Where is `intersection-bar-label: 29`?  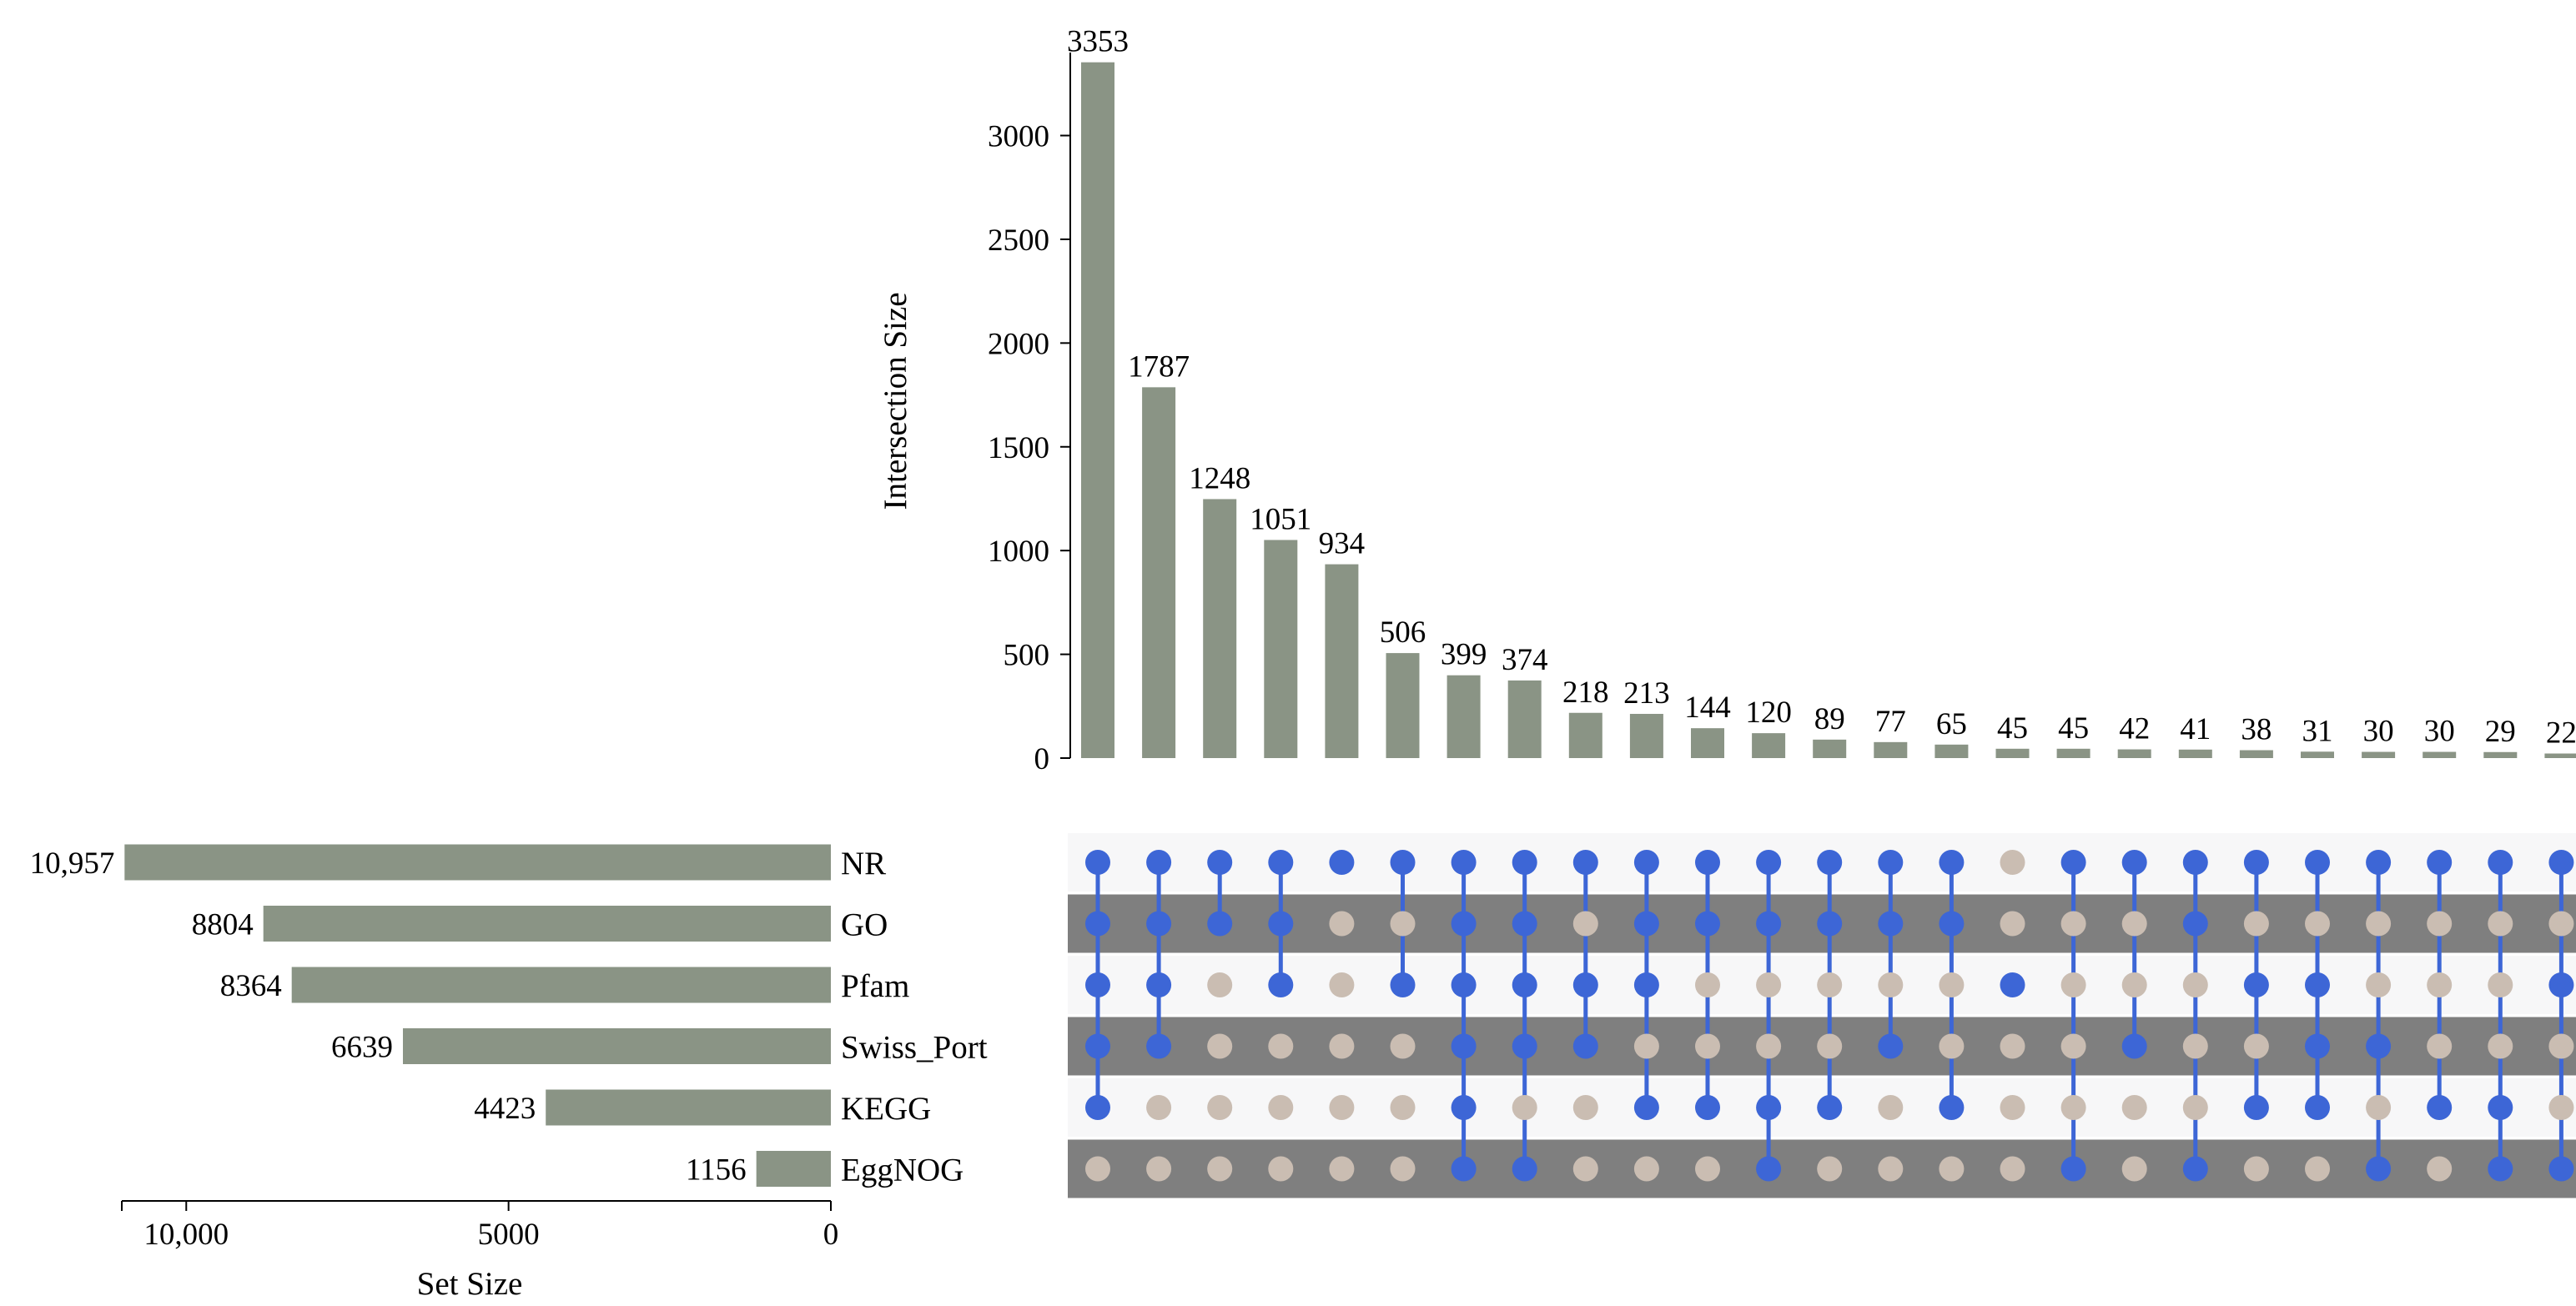 intersection-bar-label: 29 is located at coordinates (2500, 732).